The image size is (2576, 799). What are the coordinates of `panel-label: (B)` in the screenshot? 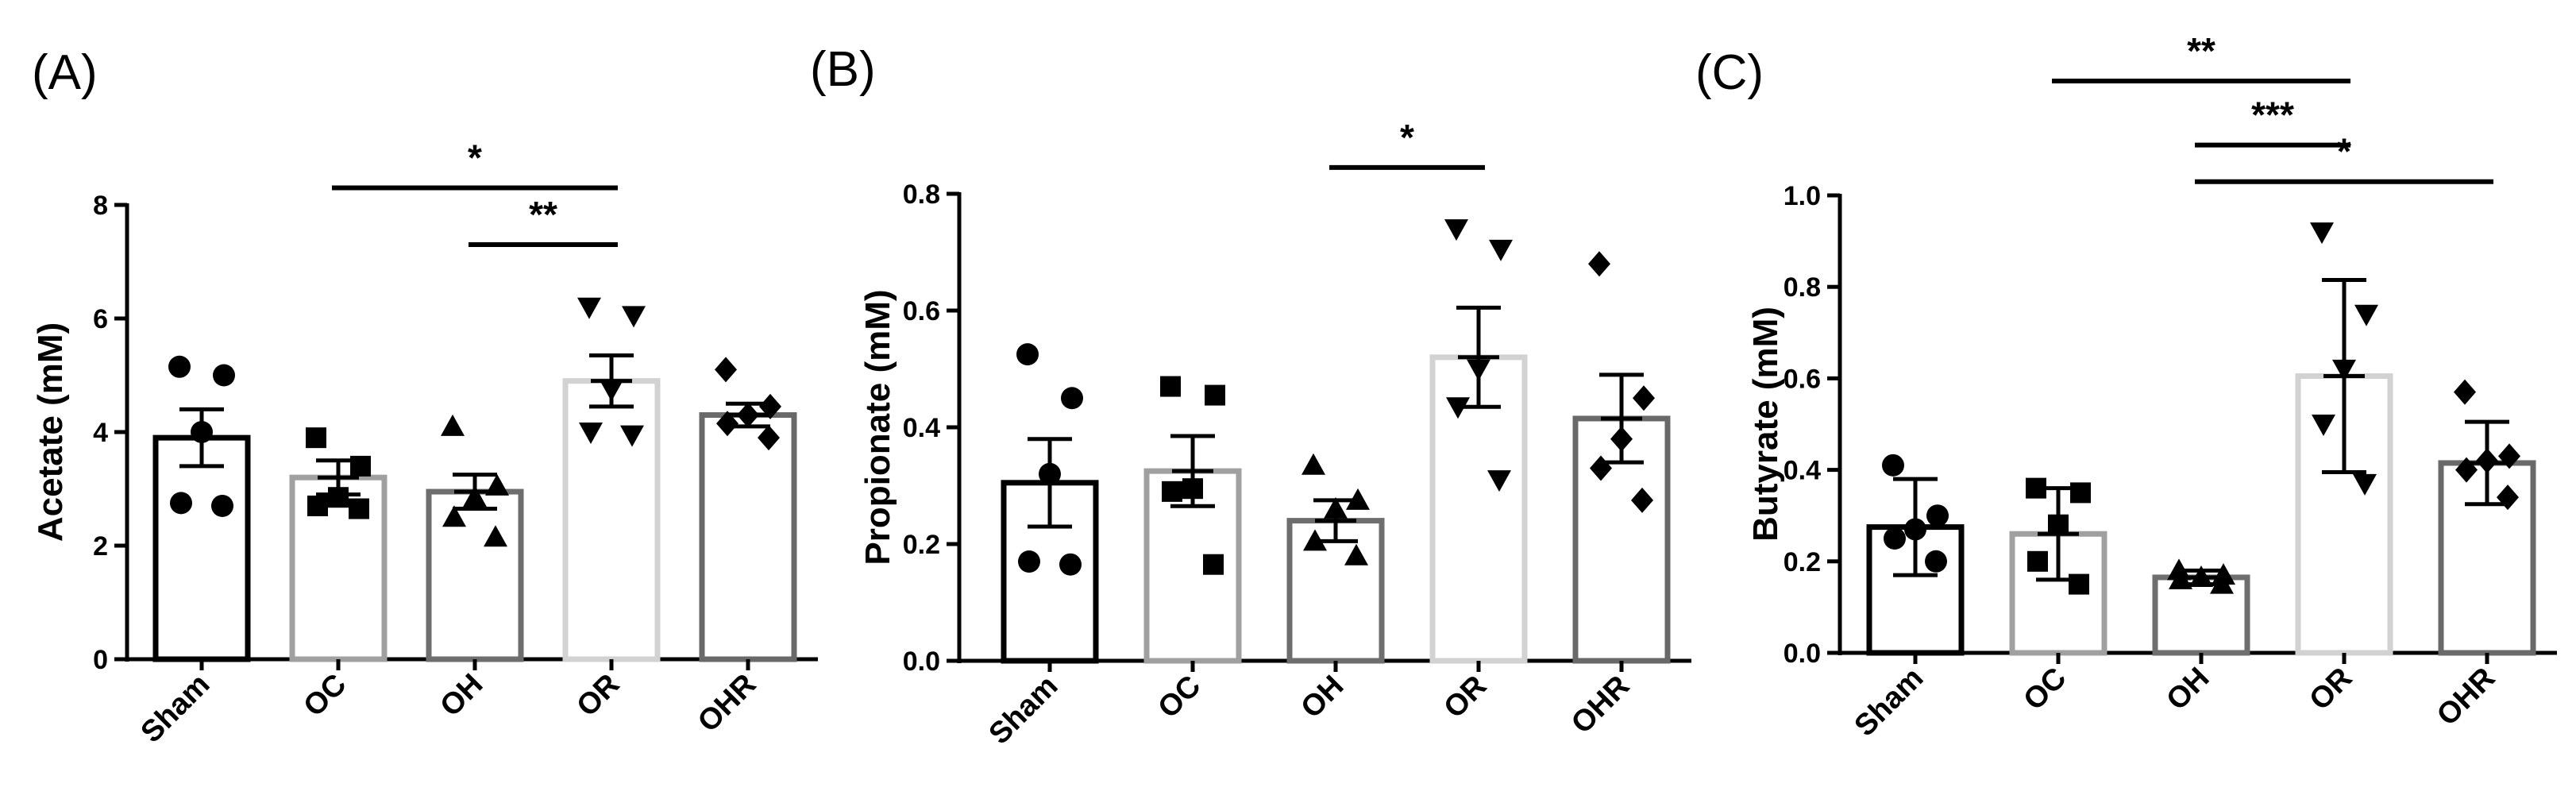 It's located at (843, 70).